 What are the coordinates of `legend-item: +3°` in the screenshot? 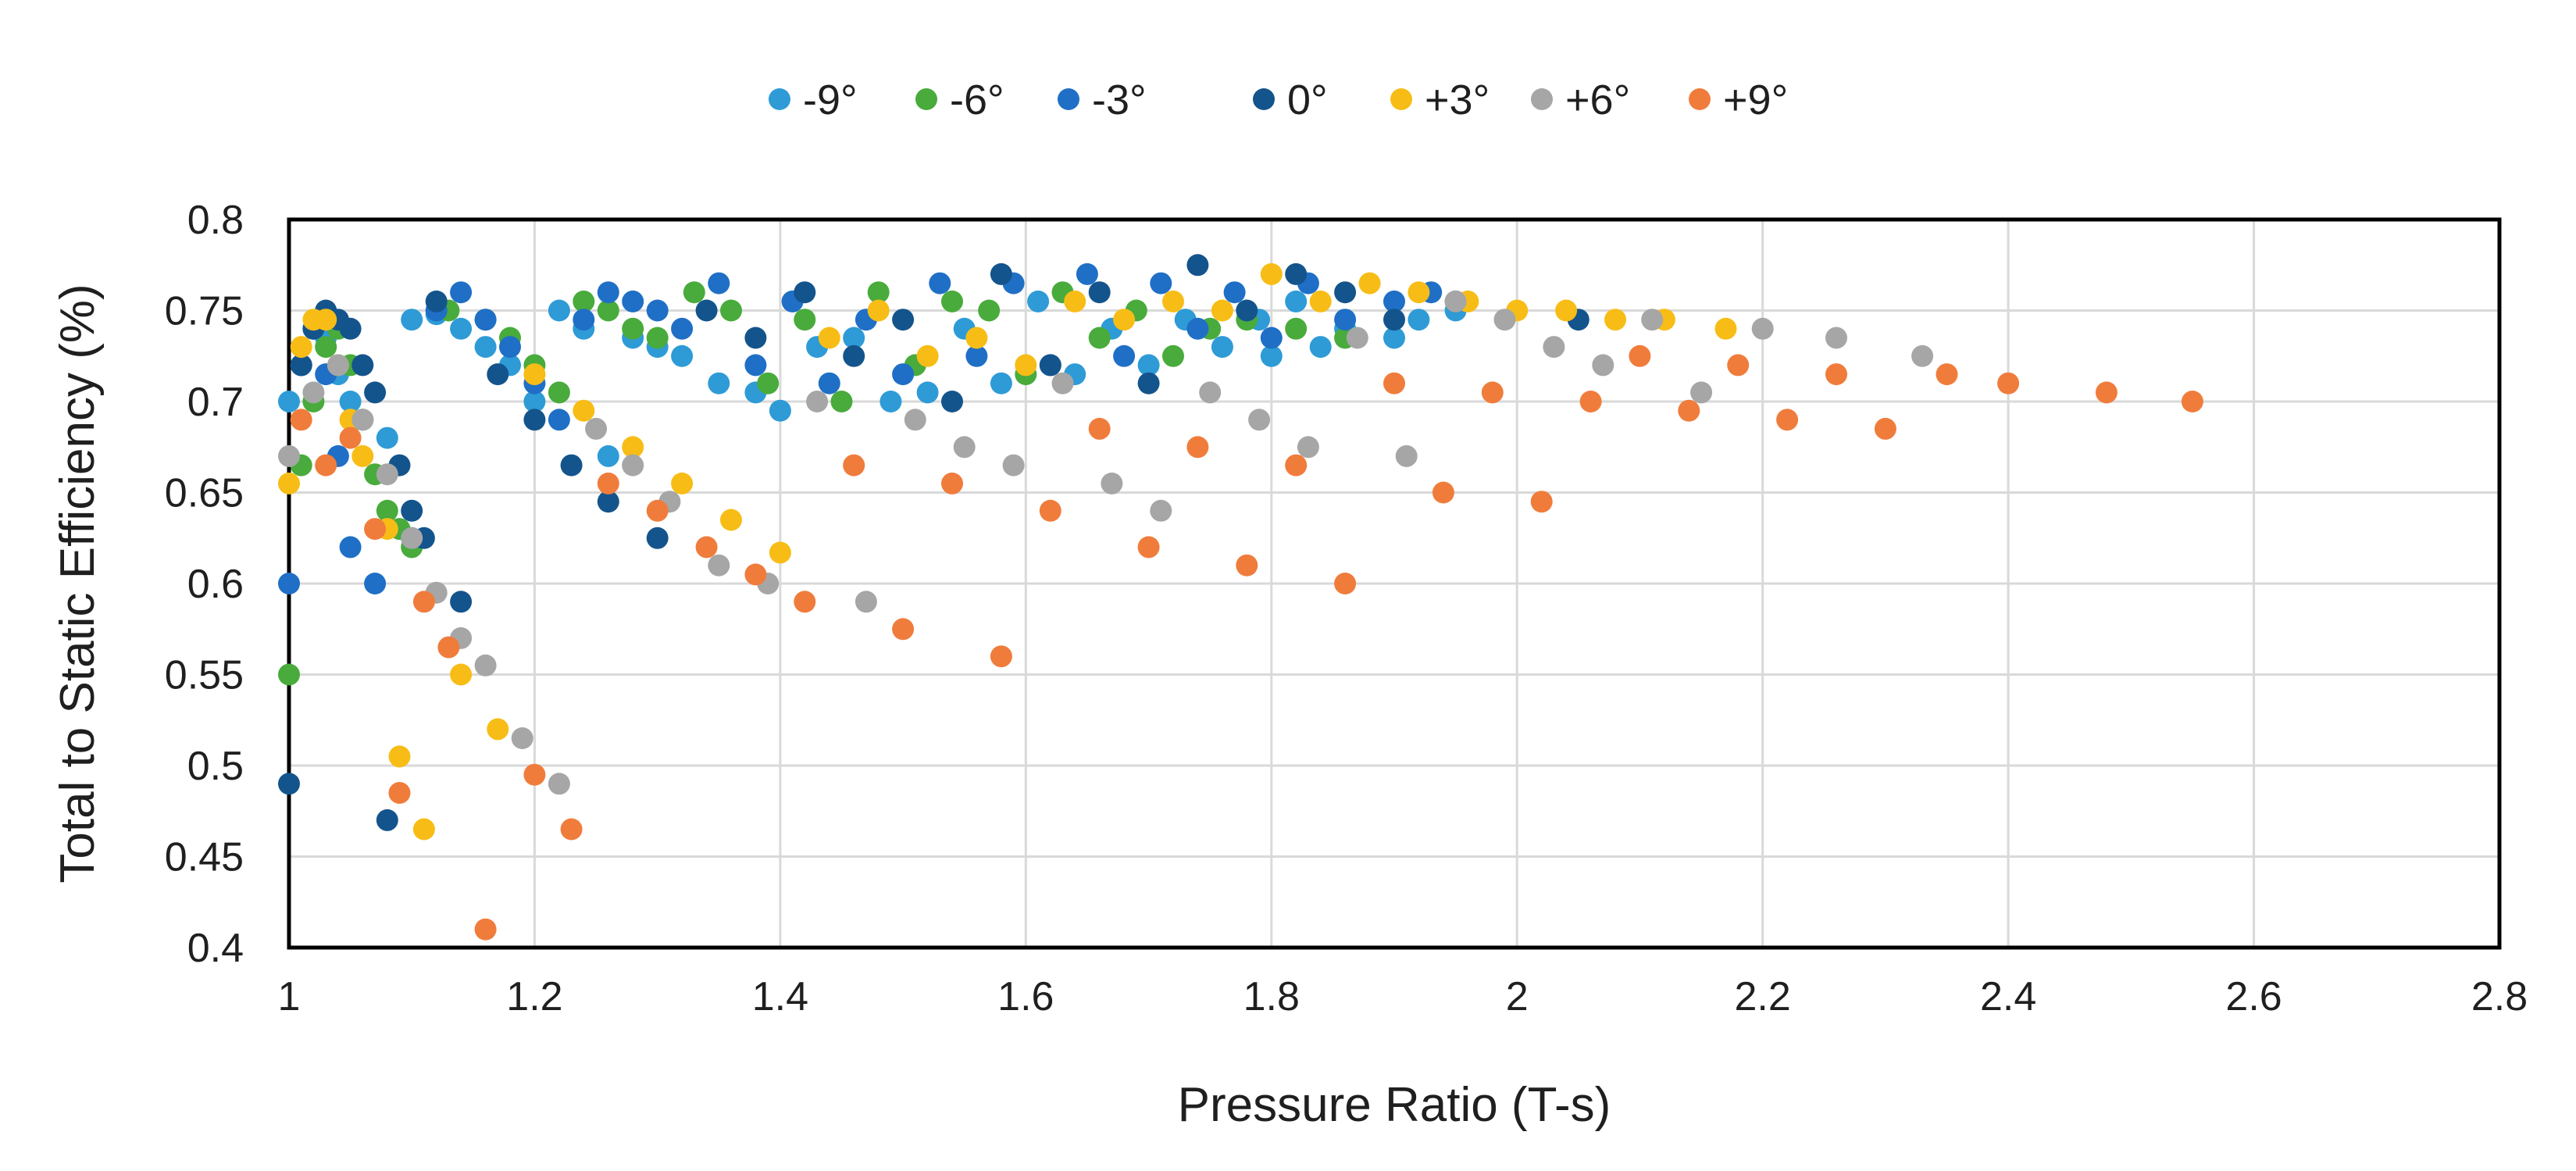 It's located at (1440, 100).